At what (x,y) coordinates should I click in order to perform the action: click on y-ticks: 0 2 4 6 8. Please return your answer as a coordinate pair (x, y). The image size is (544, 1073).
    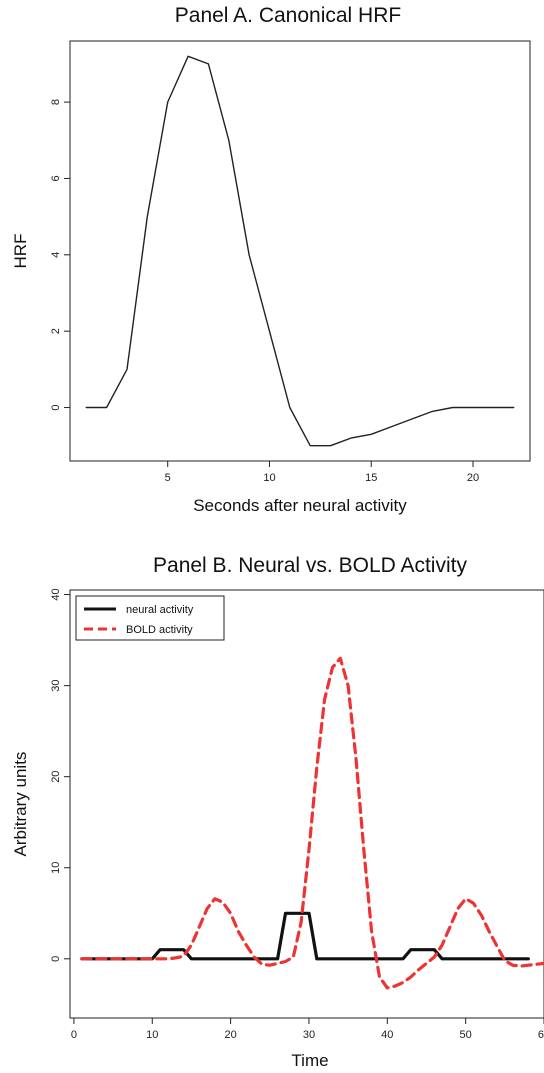
    Looking at the image, I should click on (60, 255).